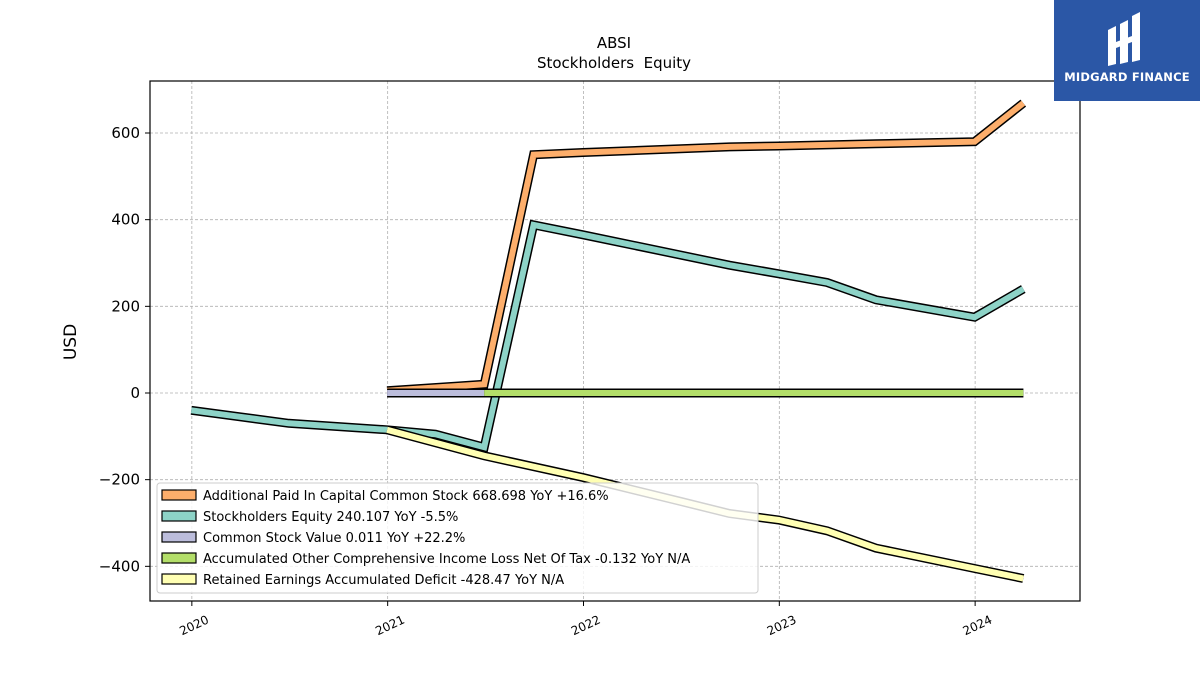 The height and width of the screenshot is (675, 1200). I want to click on chart-title: ABSI, so click(614, 43).